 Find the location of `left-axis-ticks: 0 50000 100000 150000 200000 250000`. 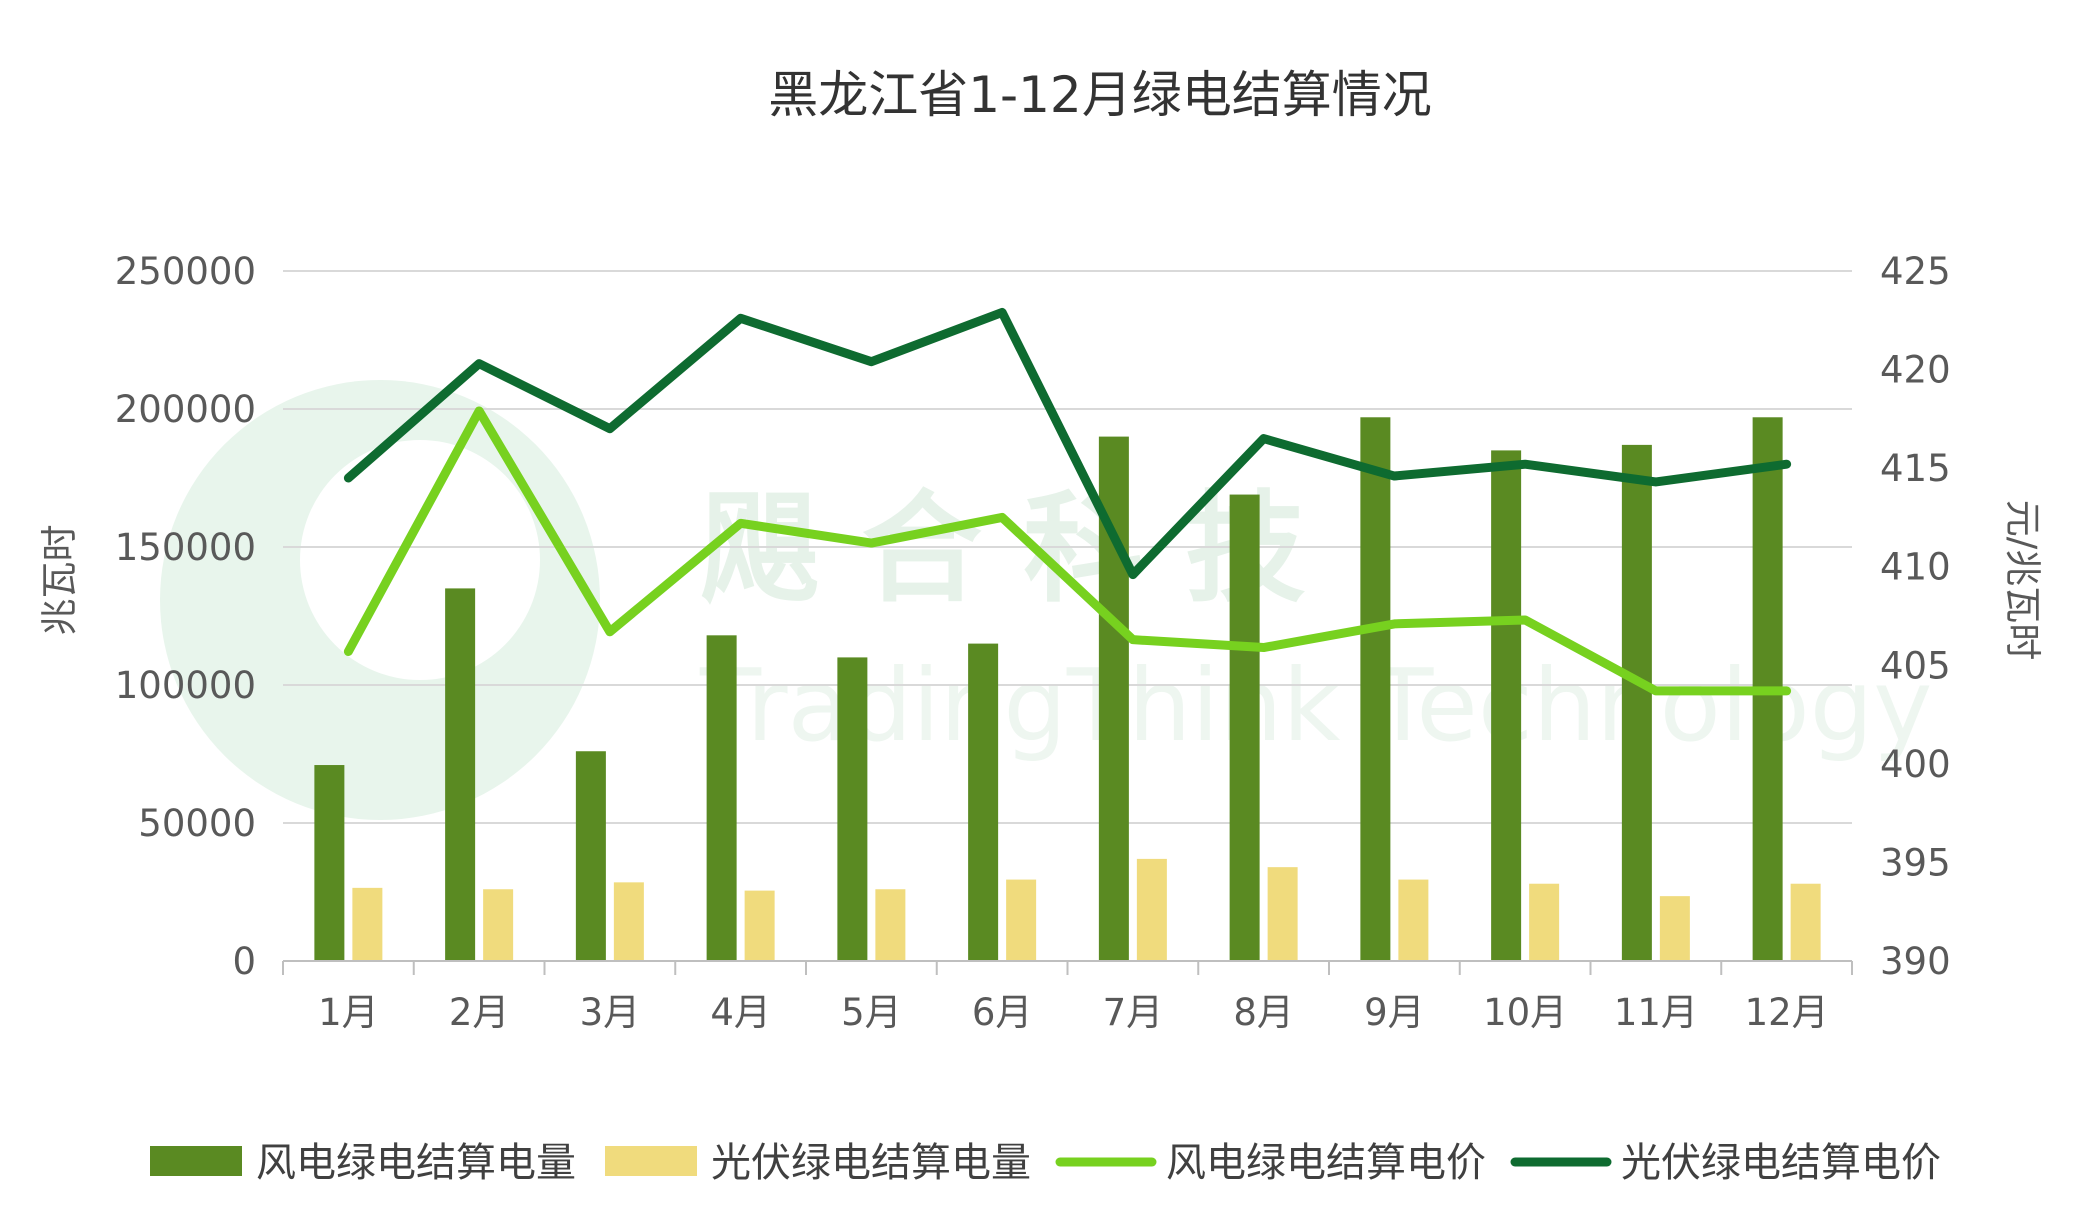

left-axis-ticks: 0 50000 100000 150000 200000 250000 is located at coordinates (185, 616).